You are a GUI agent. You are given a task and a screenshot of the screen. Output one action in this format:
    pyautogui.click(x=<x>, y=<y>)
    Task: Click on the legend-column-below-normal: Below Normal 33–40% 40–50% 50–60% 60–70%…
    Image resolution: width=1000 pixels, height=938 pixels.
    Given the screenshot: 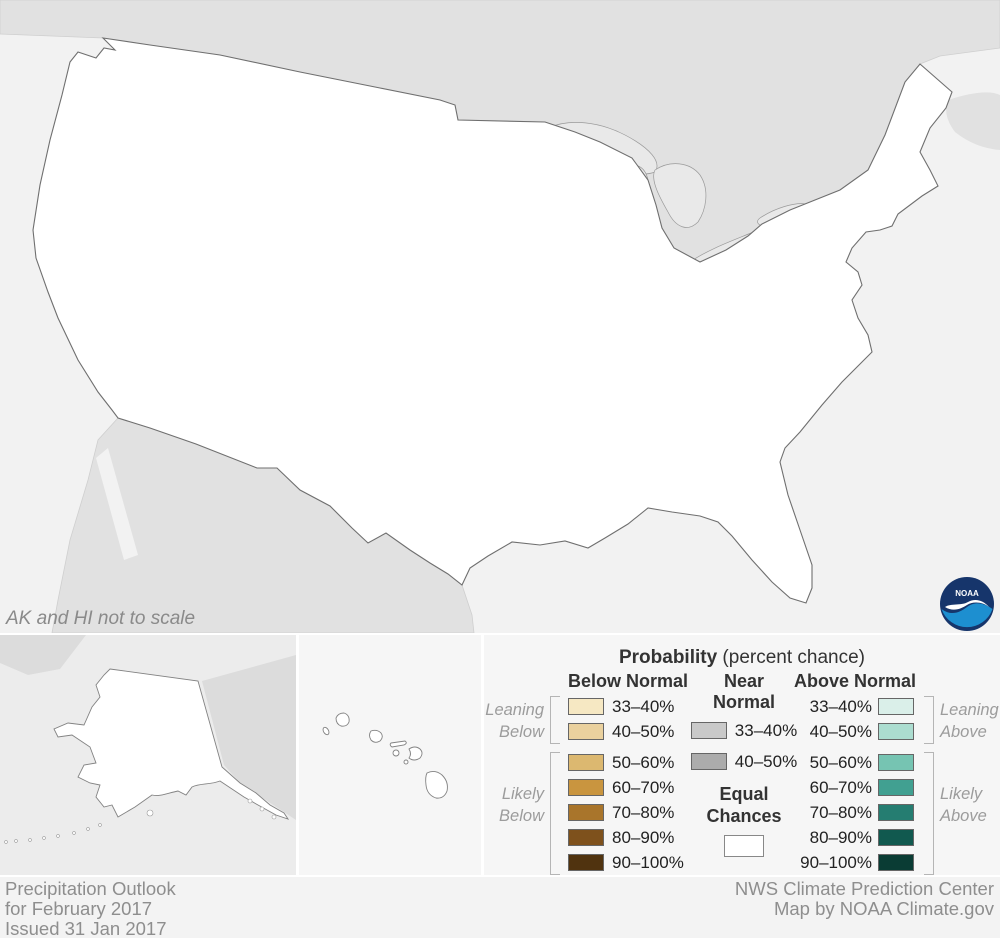 What is the action you would take?
    pyautogui.click(x=628, y=773)
    